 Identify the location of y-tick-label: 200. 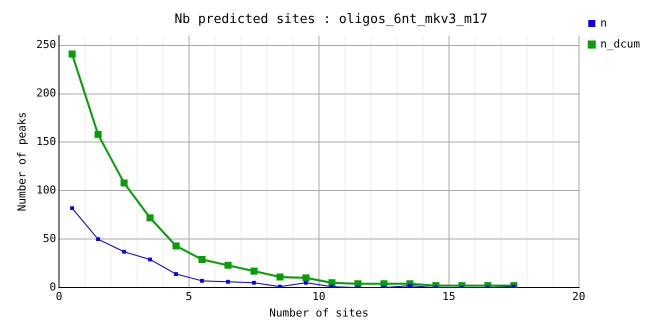
(46, 93).